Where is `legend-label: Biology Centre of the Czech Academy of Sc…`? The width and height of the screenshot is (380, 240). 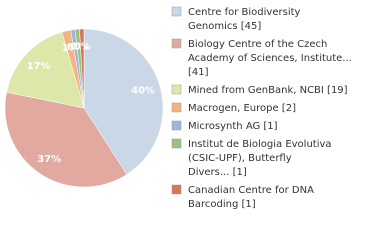
legend-label: Biology Centre of the Czech Academy of Sc… is located at coordinates (270, 58).